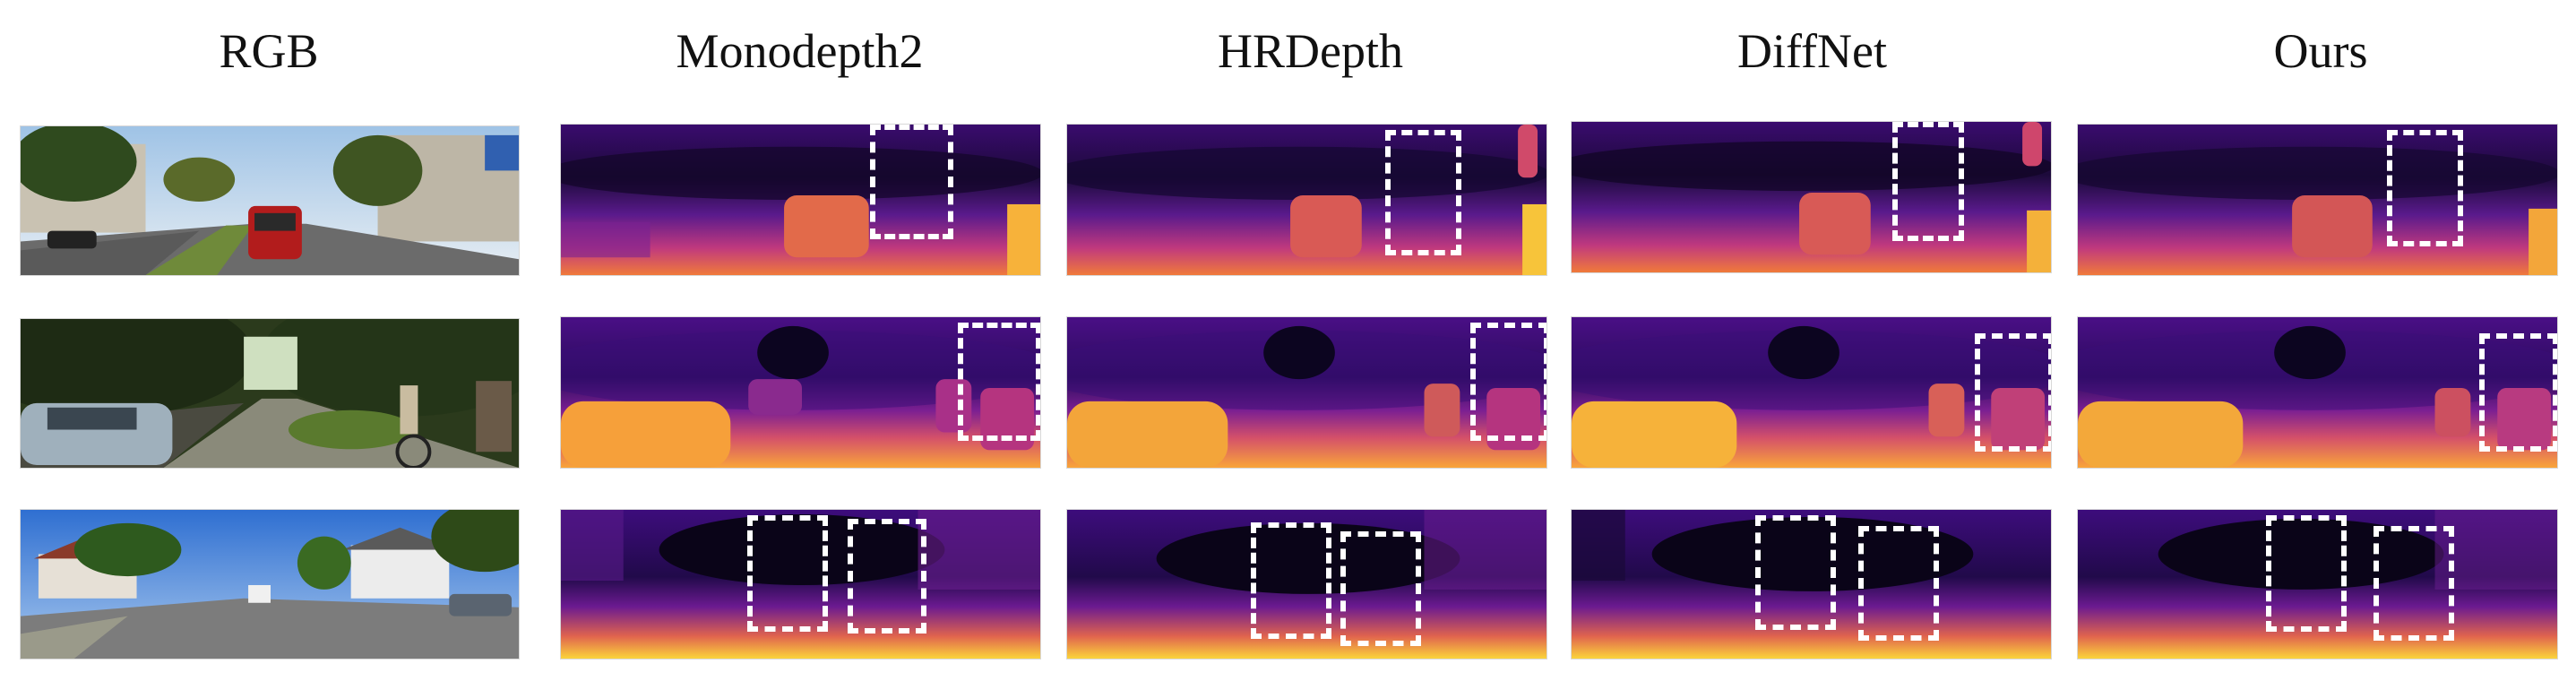 This screenshot has width=2576, height=681. What do you see at coordinates (1310, 51) in the screenshot?
I see `column-header-hrdepth: HRDepth` at bounding box center [1310, 51].